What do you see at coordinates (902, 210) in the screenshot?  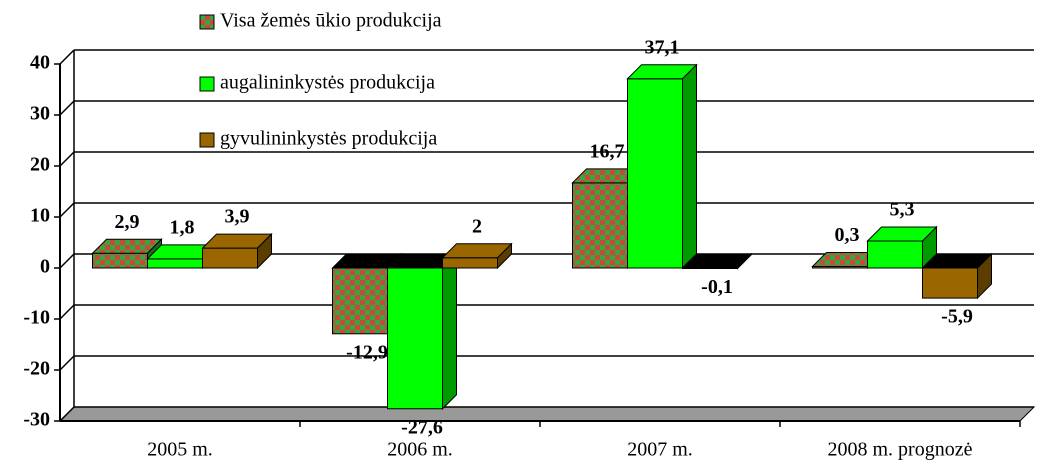 I see `value-label: 5,3` at bounding box center [902, 210].